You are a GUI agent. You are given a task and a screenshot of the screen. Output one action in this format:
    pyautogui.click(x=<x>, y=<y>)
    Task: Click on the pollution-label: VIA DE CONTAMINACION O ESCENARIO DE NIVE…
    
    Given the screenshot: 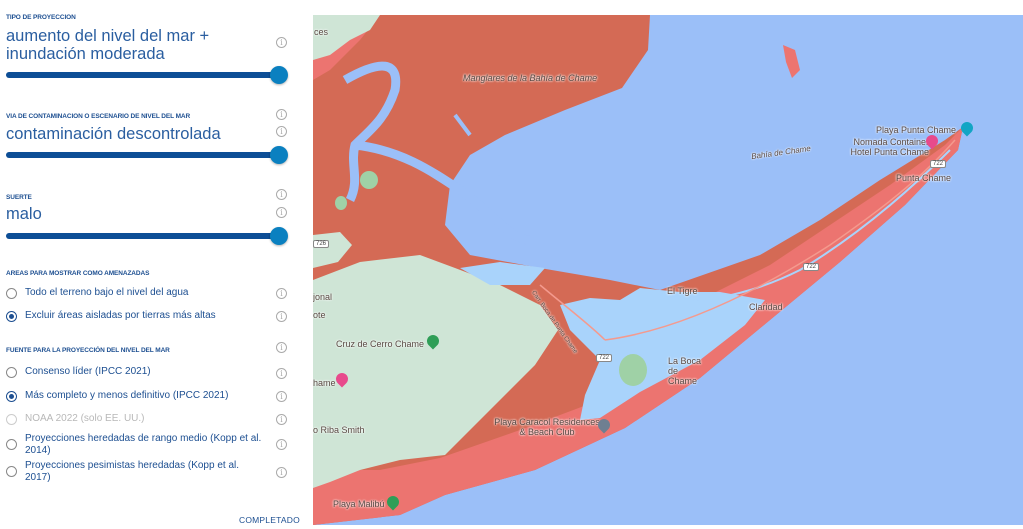 What is the action you would take?
    pyautogui.click(x=98, y=116)
    